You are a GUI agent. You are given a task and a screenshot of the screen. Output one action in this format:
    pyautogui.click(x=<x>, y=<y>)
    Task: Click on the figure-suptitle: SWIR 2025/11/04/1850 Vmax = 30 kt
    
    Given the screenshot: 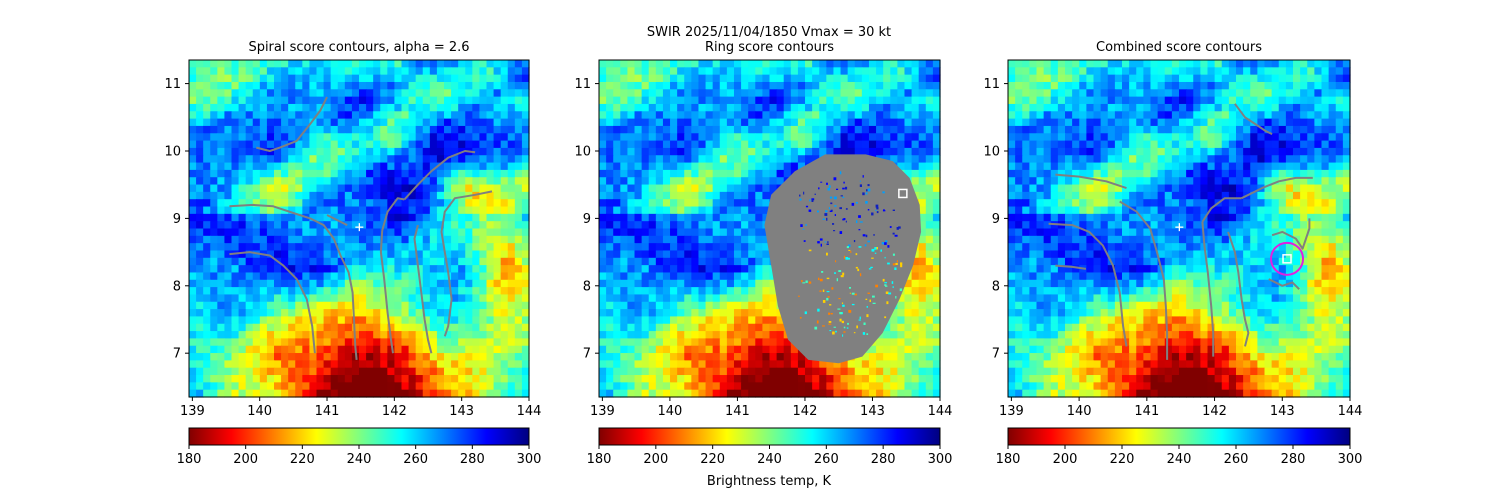 What is the action you would take?
    pyautogui.click(x=769, y=32)
    